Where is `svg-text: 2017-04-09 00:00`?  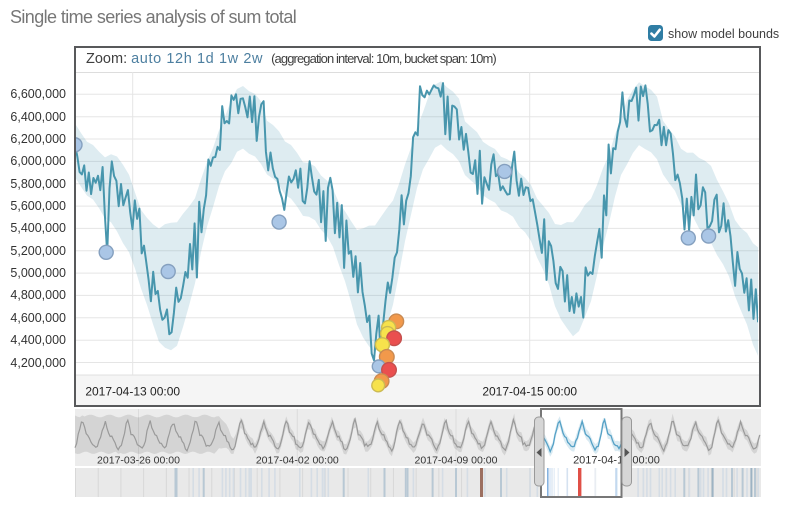
svg-text: 2017-04-09 00:00 is located at coordinates (456, 461).